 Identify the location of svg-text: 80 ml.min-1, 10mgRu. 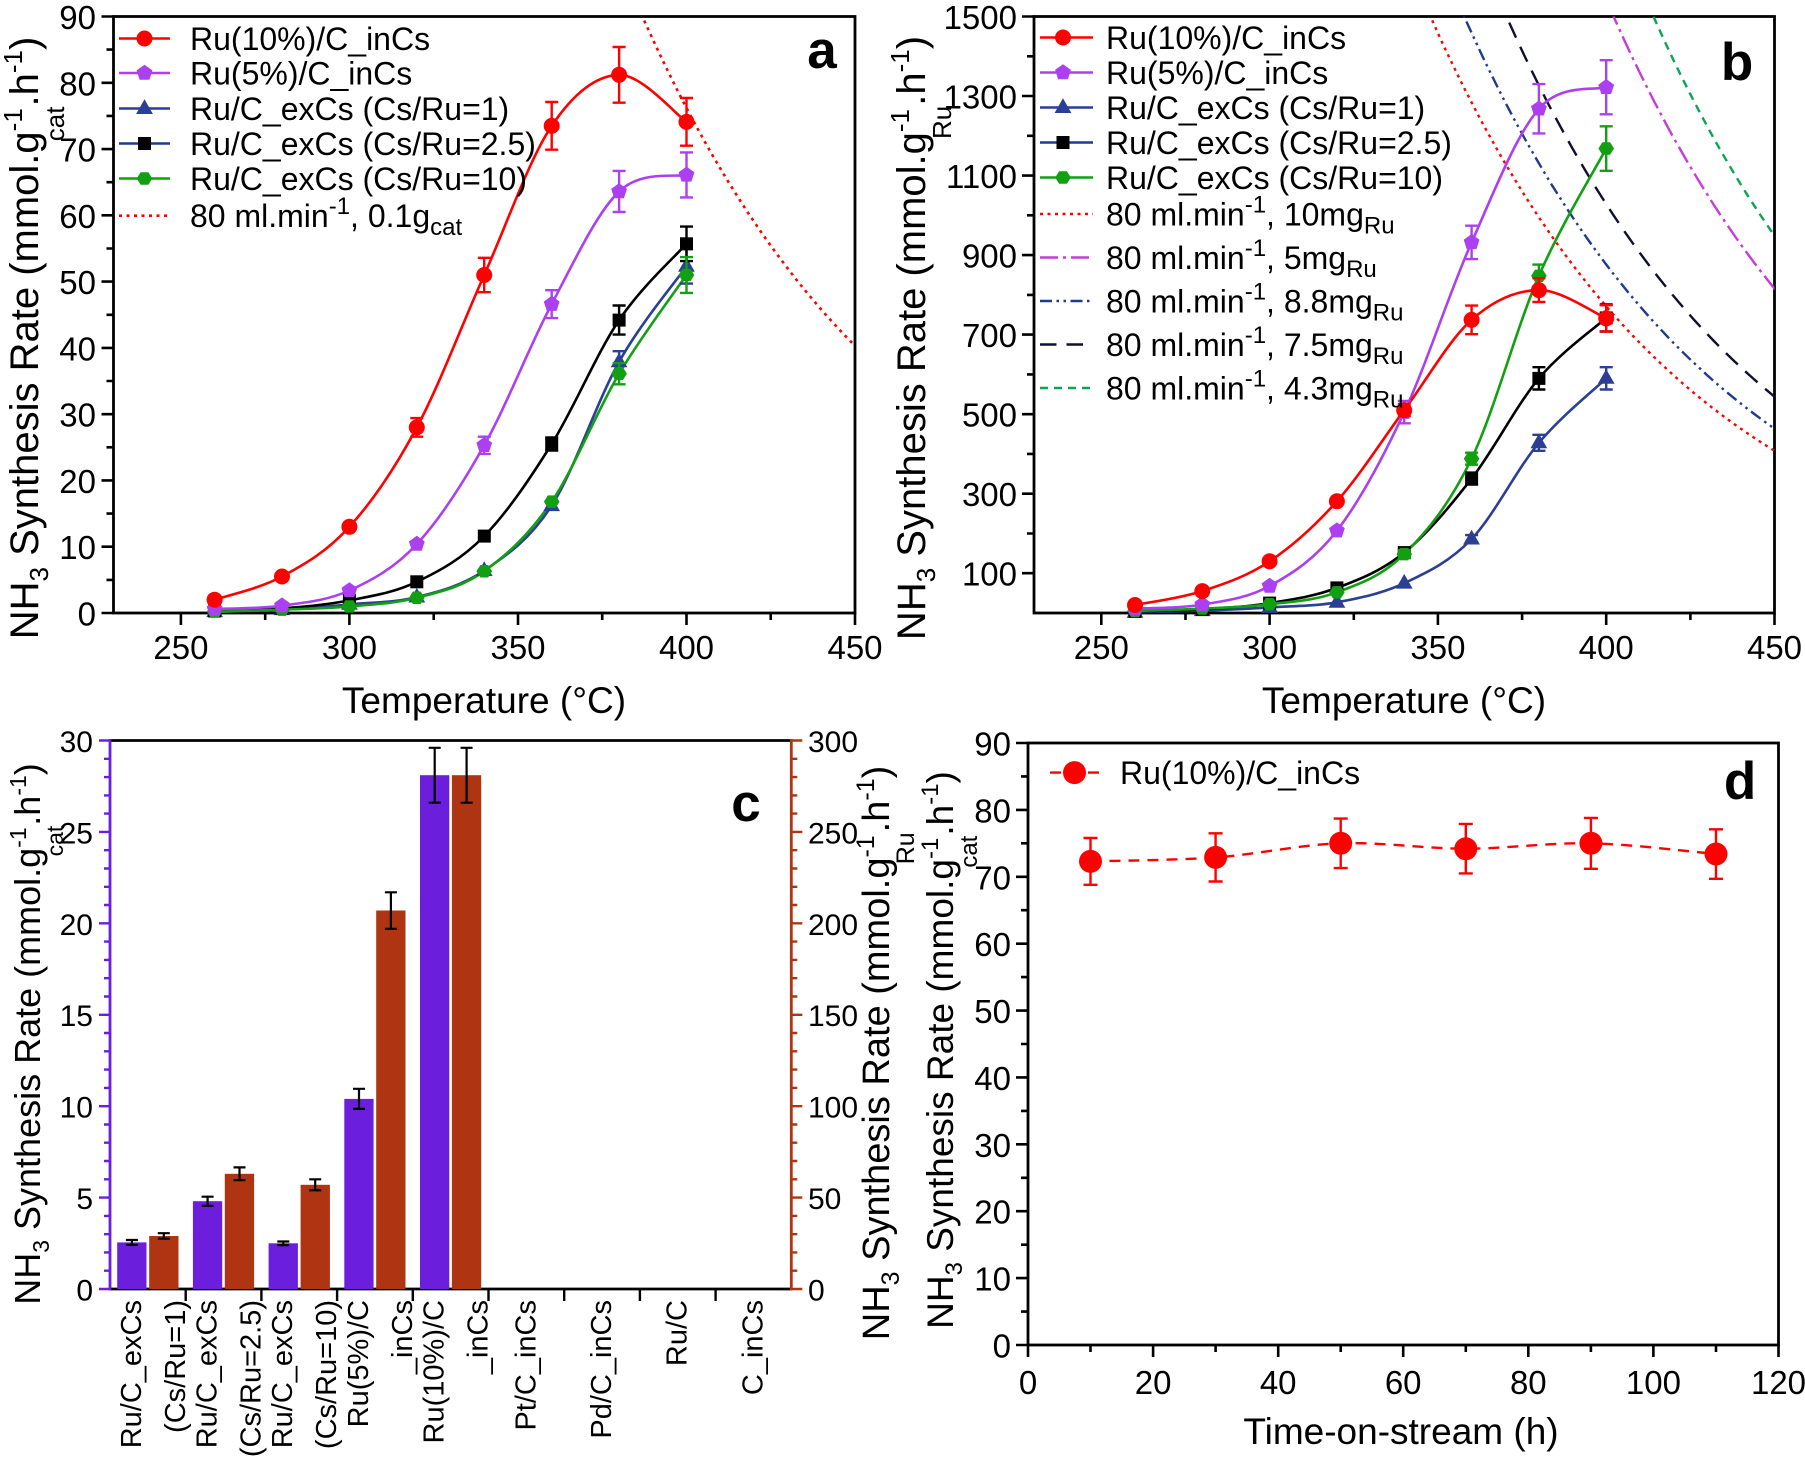
(1250, 216).